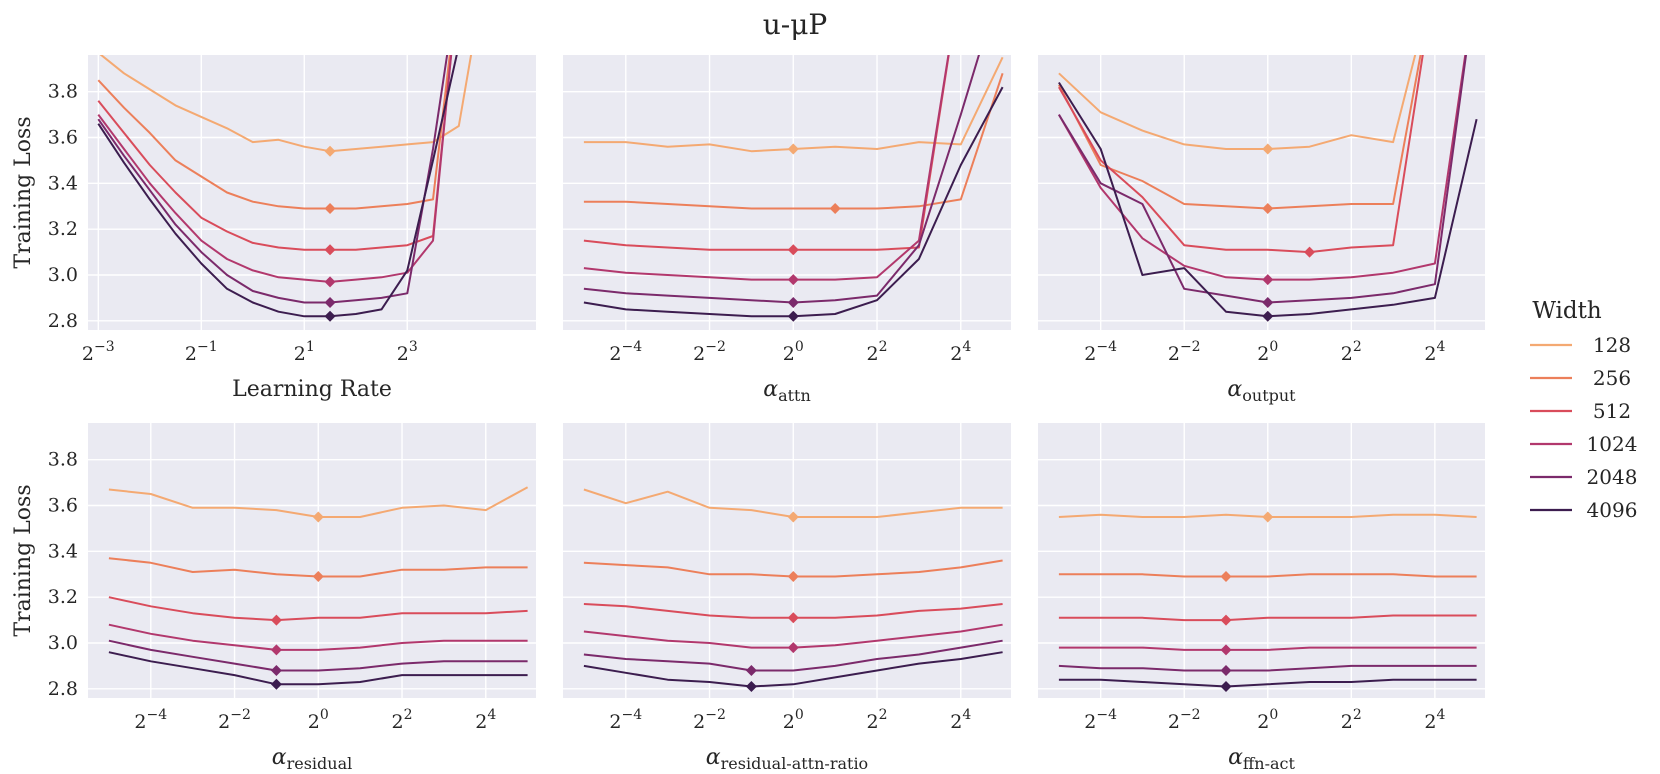 This screenshot has width=1660, height=774. Describe the element at coordinates (312, 759) in the screenshot. I see `x-axis-label: αresidual` at that location.